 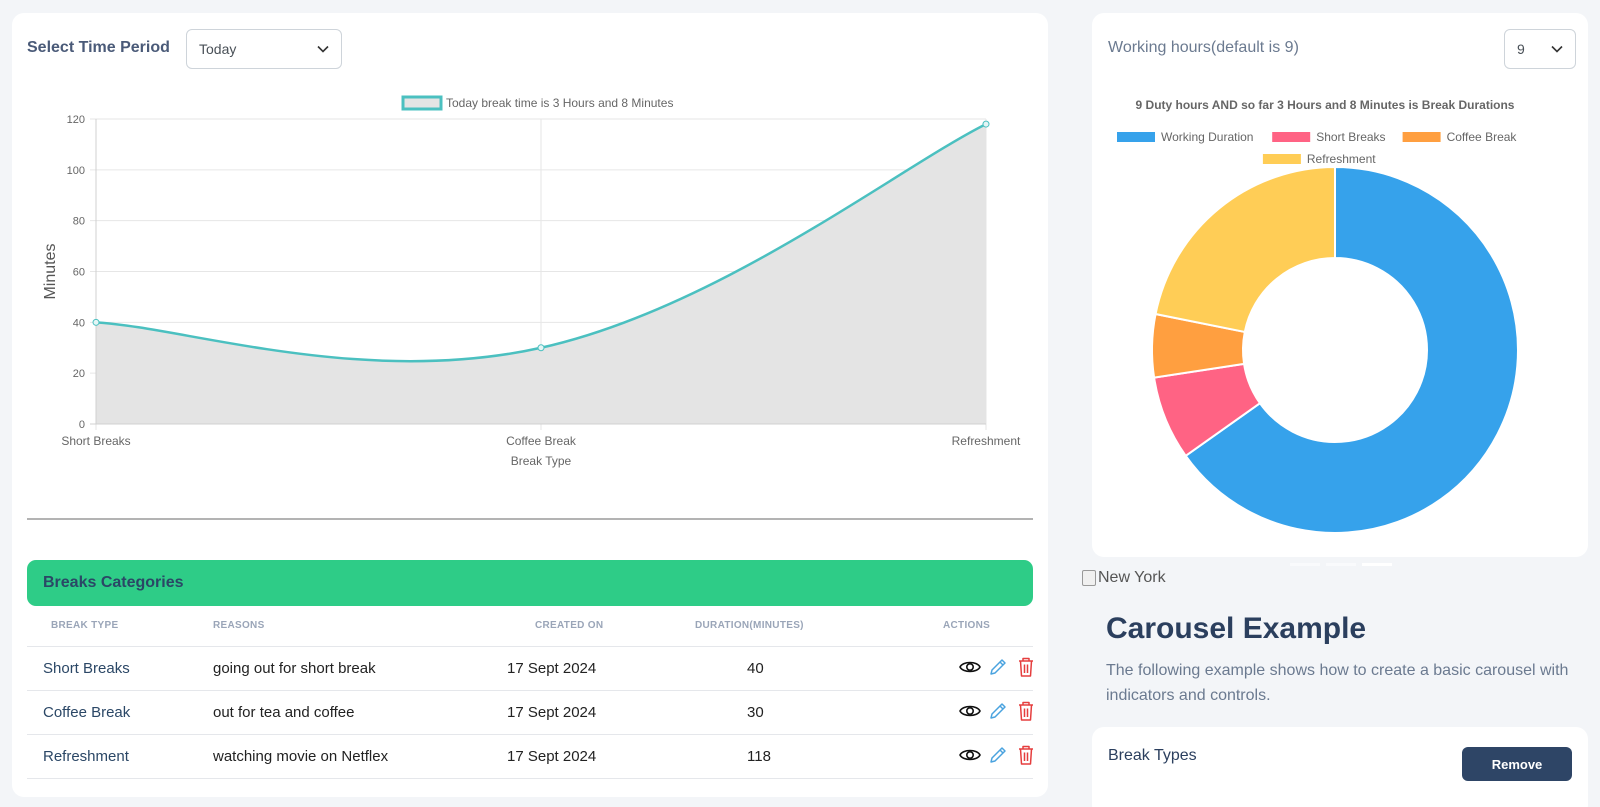 What do you see at coordinates (301, 756) in the screenshot?
I see `row-reason: watching movie on Netflex` at bounding box center [301, 756].